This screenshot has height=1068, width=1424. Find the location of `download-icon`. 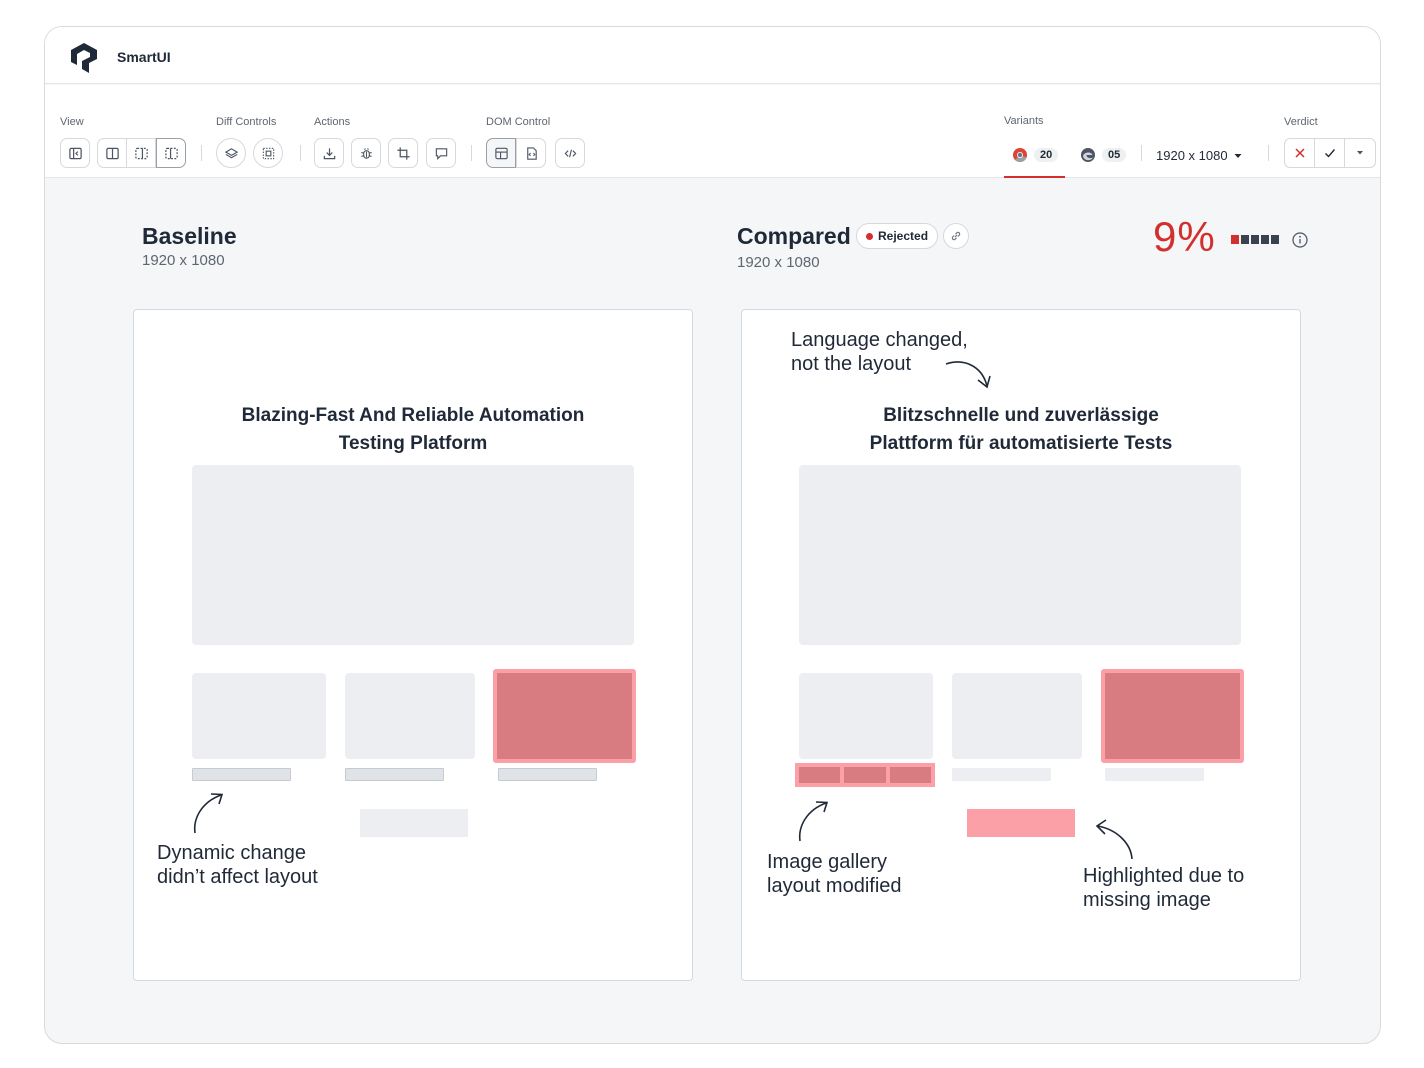

download-icon is located at coordinates (329, 153).